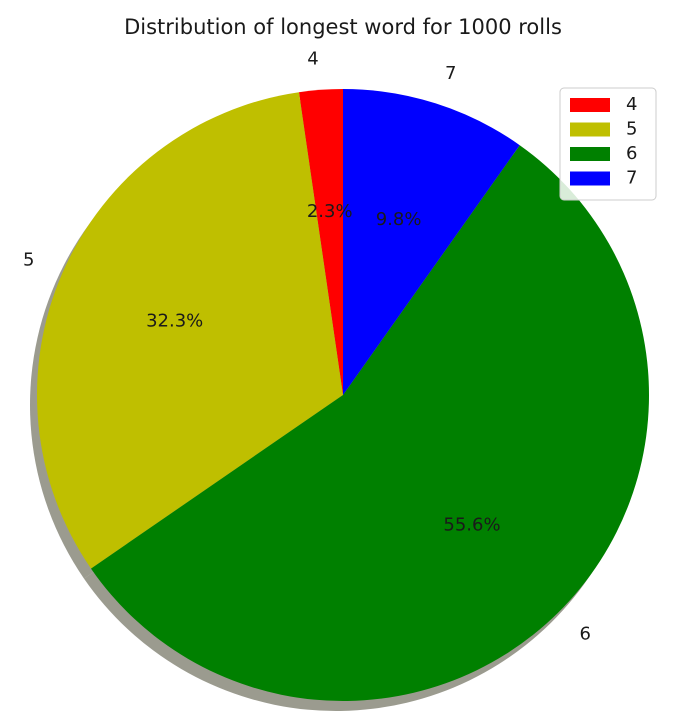  What do you see at coordinates (28, 259) in the screenshot?
I see `category-label-5: 5` at bounding box center [28, 259].